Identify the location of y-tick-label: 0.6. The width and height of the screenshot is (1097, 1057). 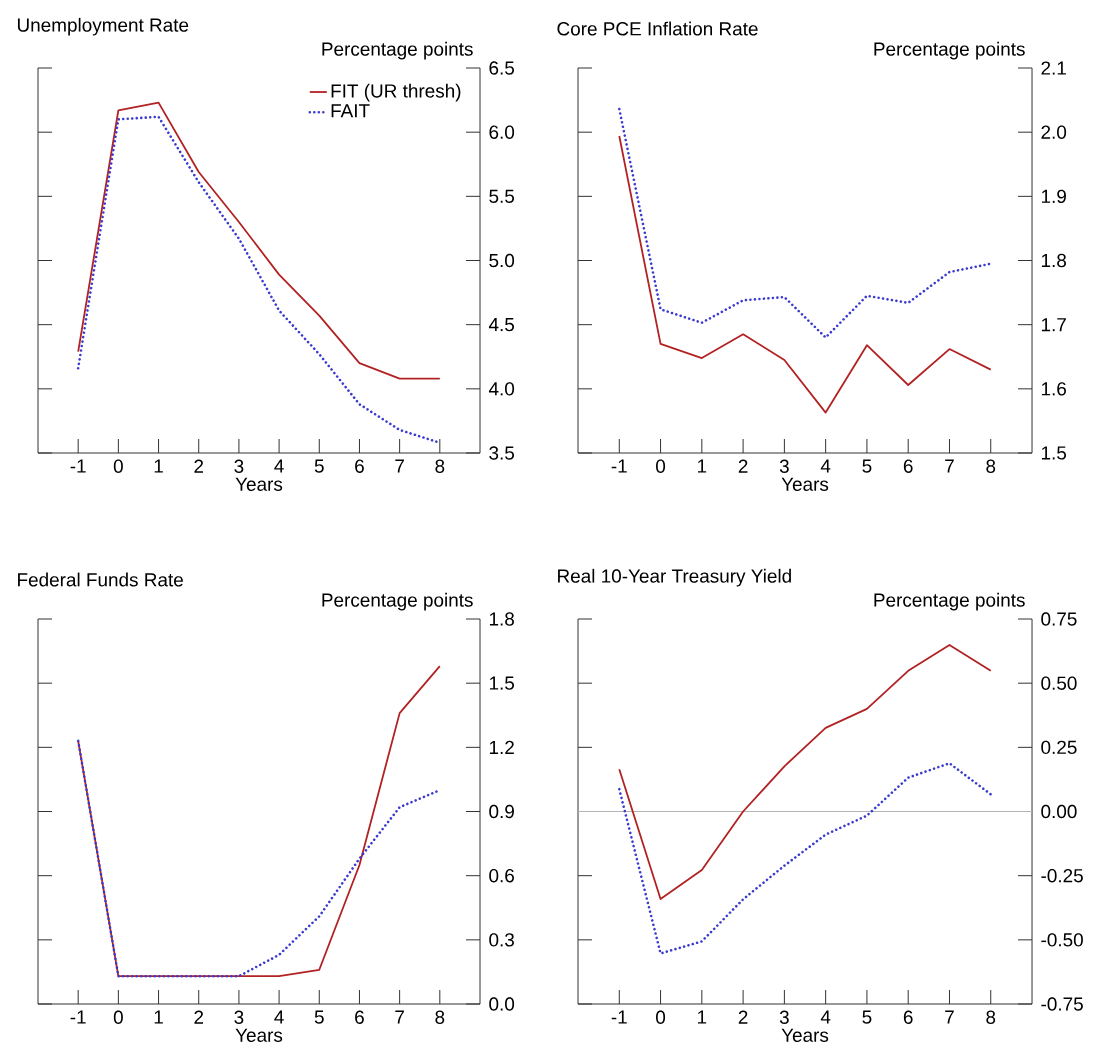
(501, 875).